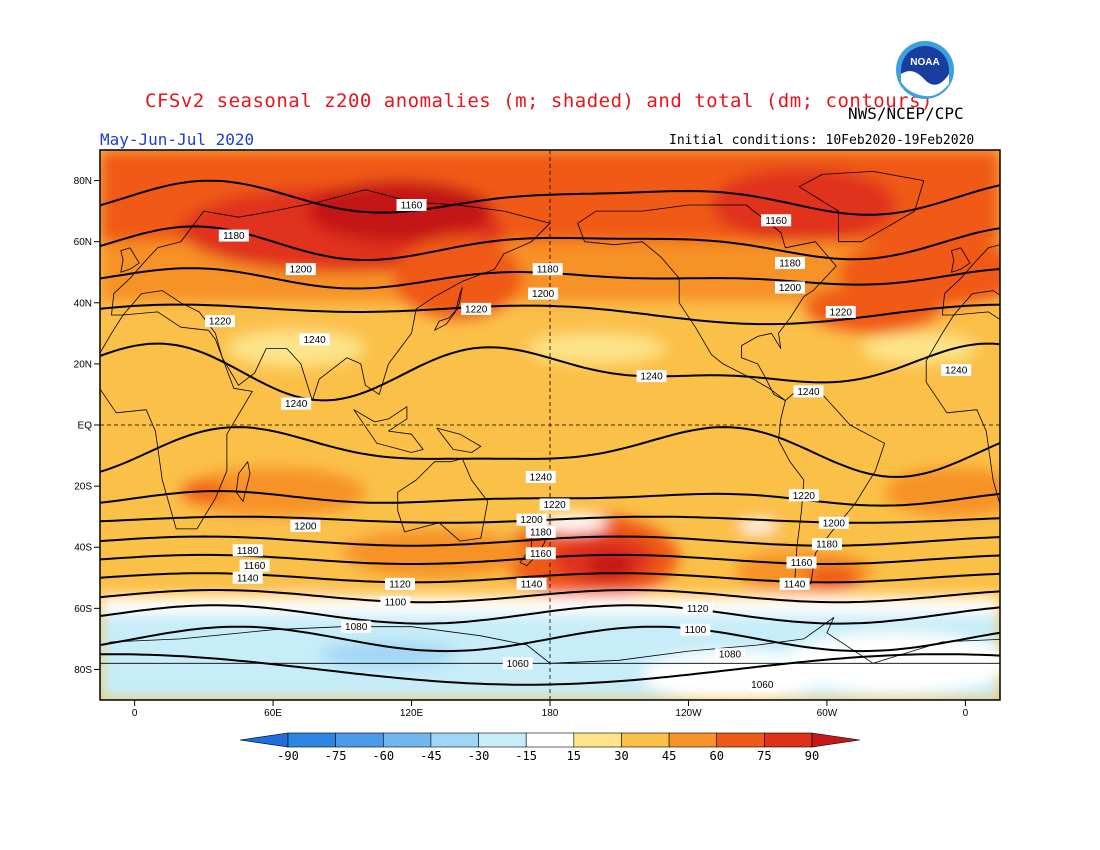 The width and height of the screenshot is (1100, 850). I want to click on contour-1240-nh, so click(550, 372).